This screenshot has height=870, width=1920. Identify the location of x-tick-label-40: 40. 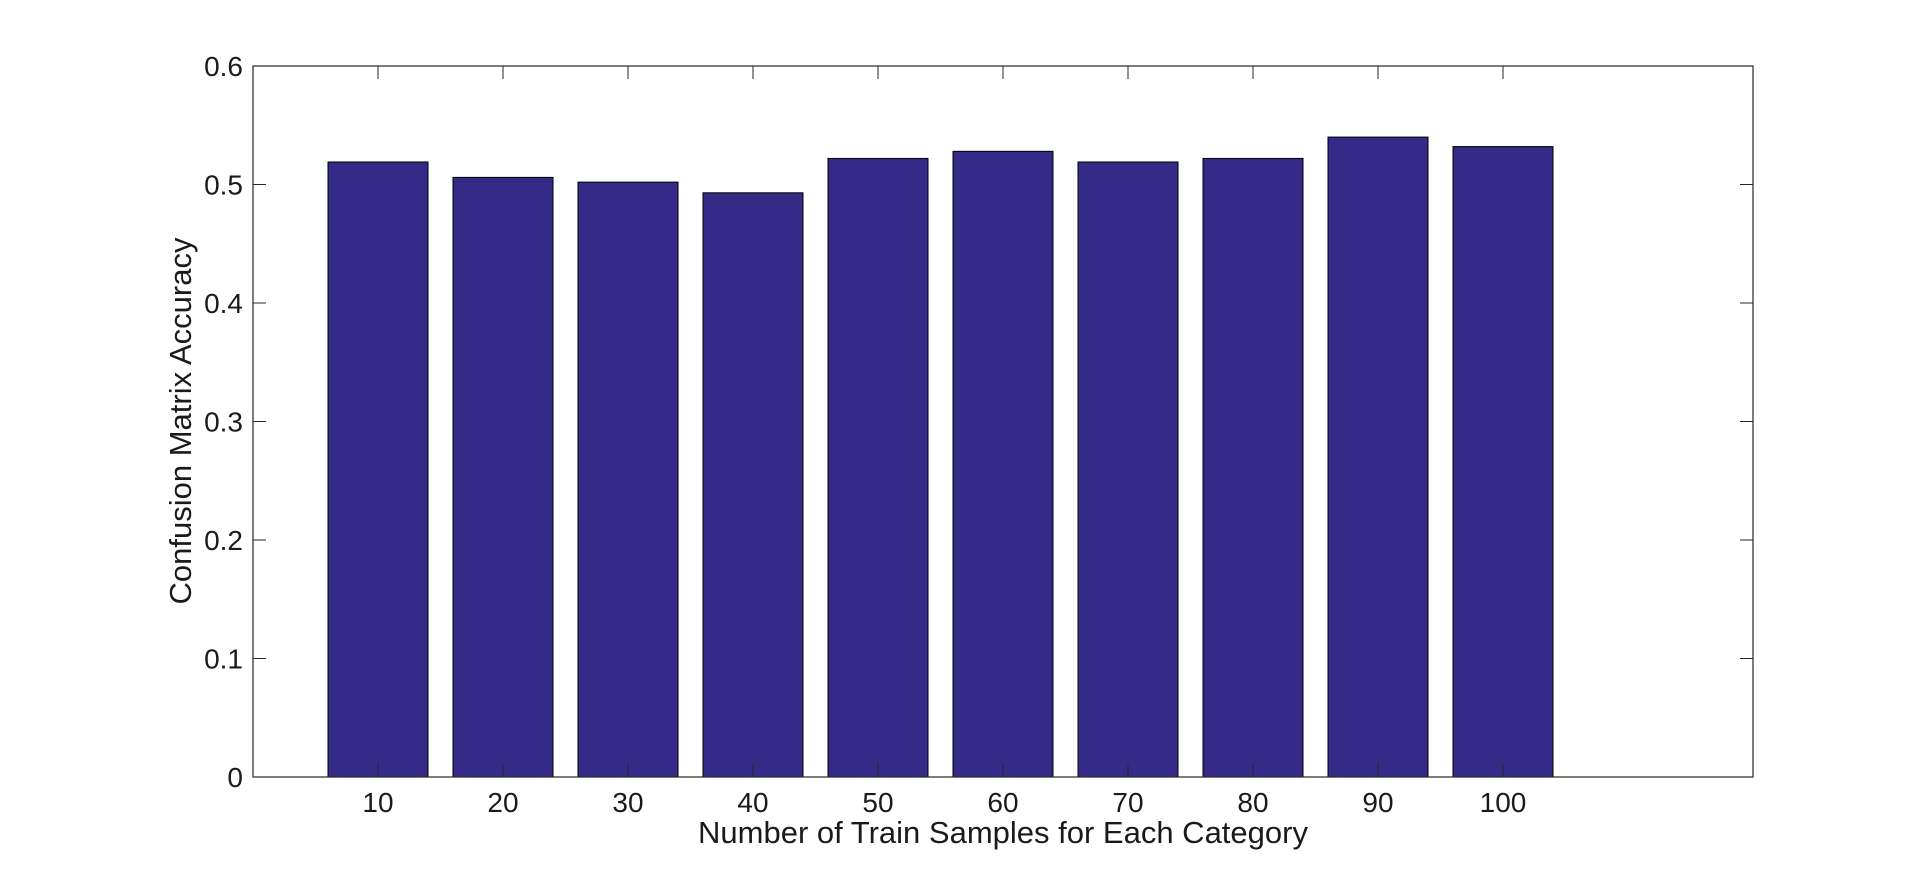
(752, 802).